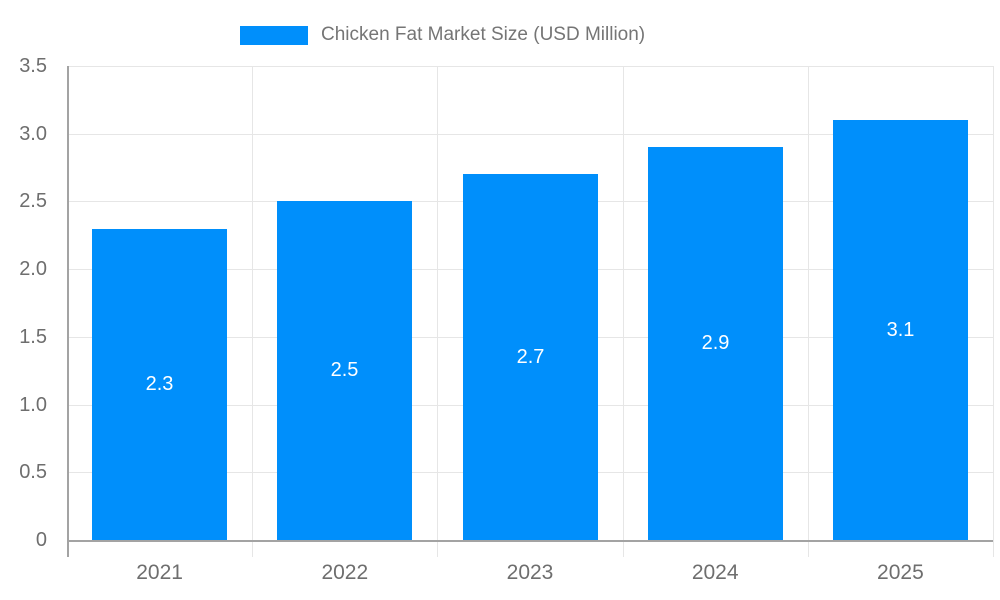 Image resolution: width=1000 pixels, height=600 pixels. Describe the element at coordinates (530, 572) in the screenshot. I see `x-tick-label: 2023` at that location.